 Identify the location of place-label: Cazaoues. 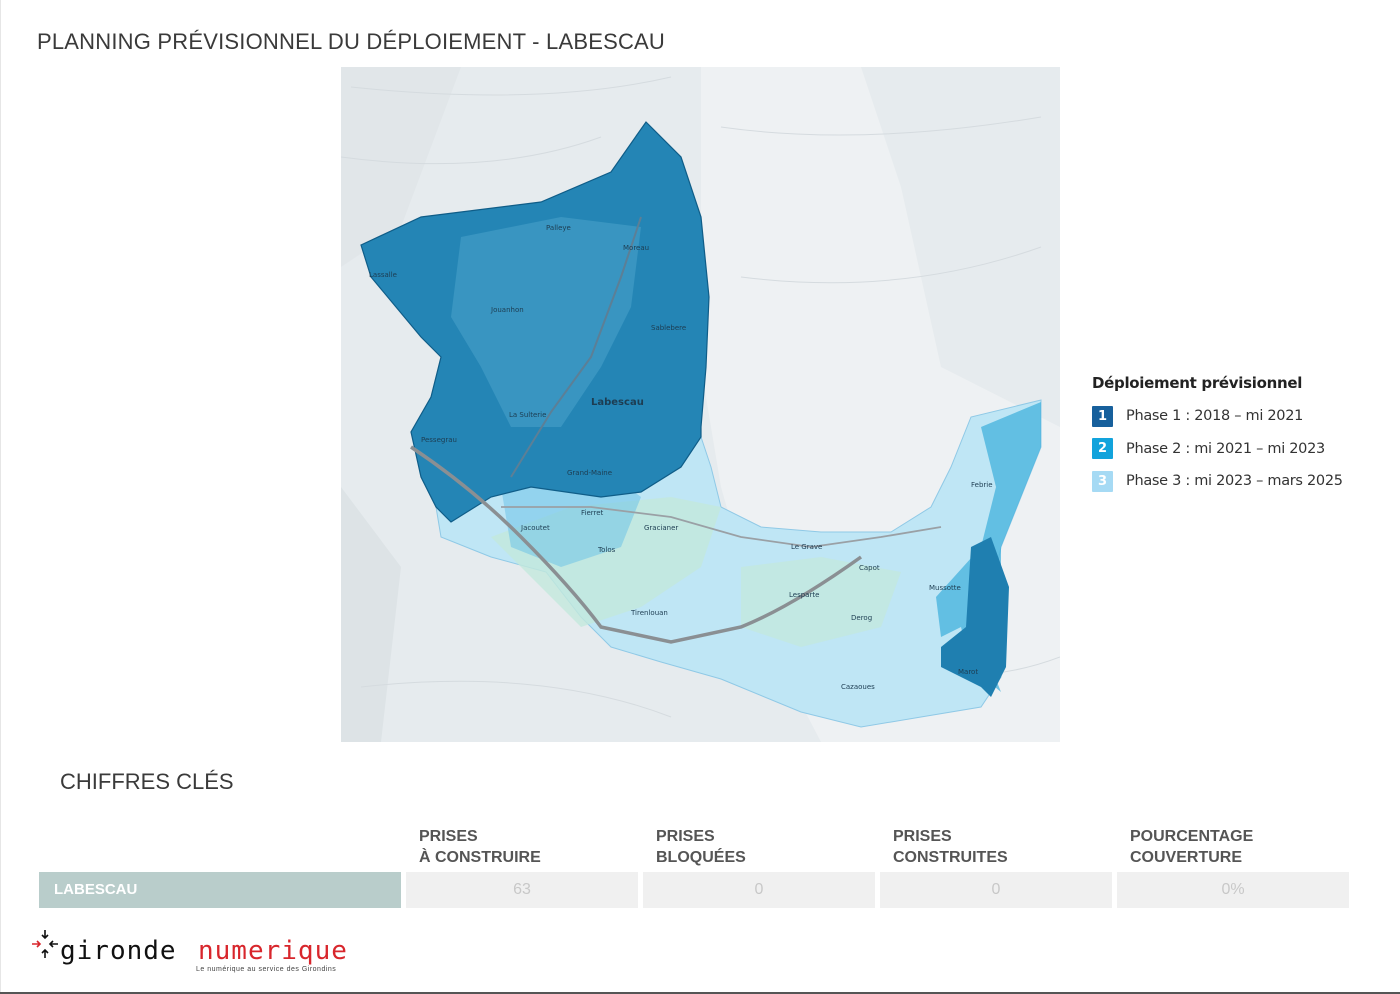
(858, 687).